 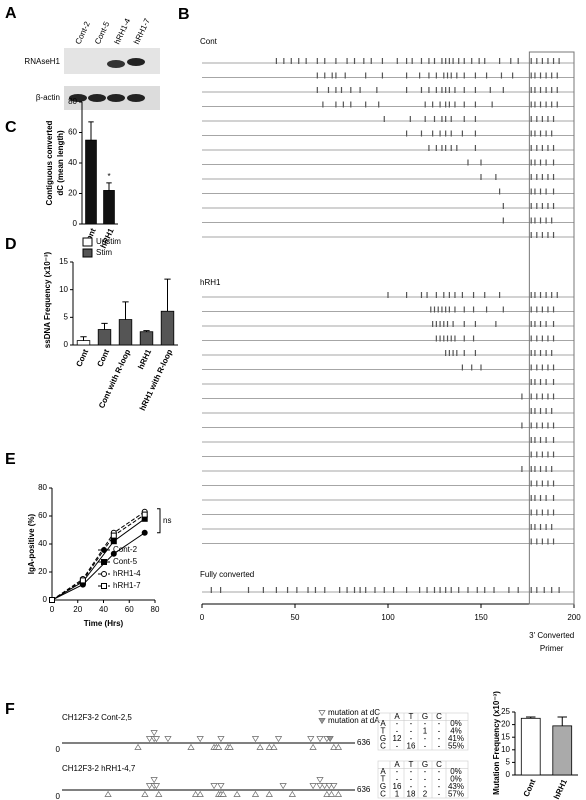 I want to click on y-axis-label: Contiguous converted, so click(x=49, y=162).